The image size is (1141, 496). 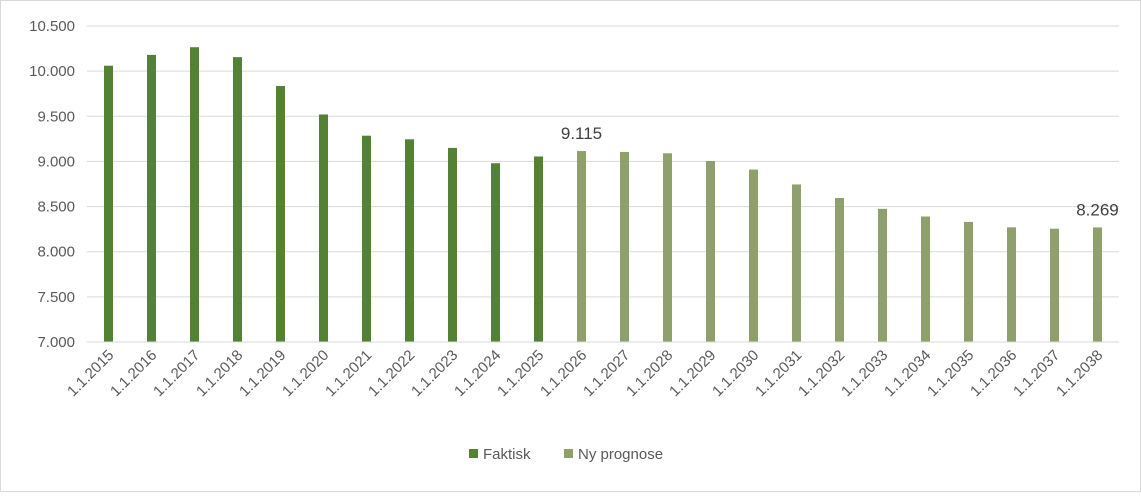 I want to click on bar-1.1.2019, so click(x=280, y=214).